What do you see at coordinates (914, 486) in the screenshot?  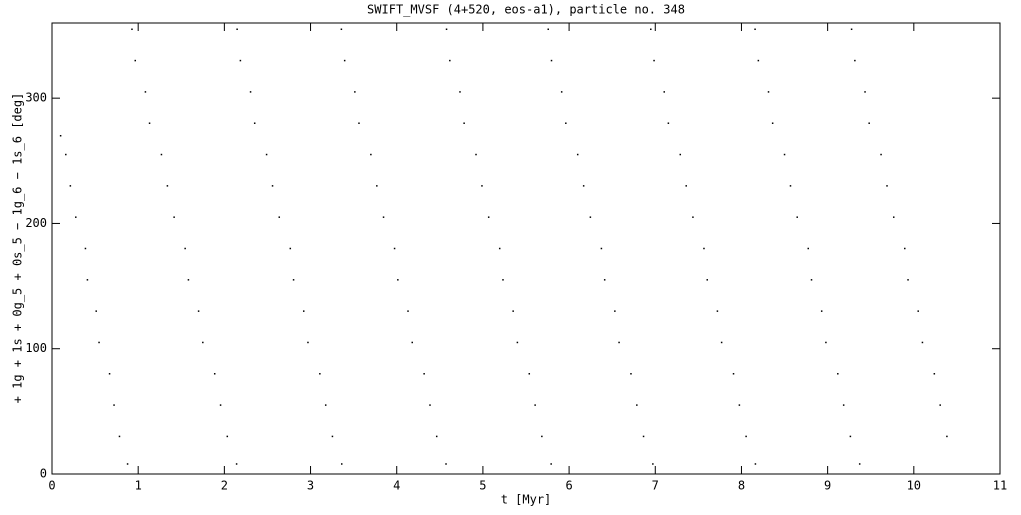 I see `x-tick-label: 10` at bounding box center [914, 486].